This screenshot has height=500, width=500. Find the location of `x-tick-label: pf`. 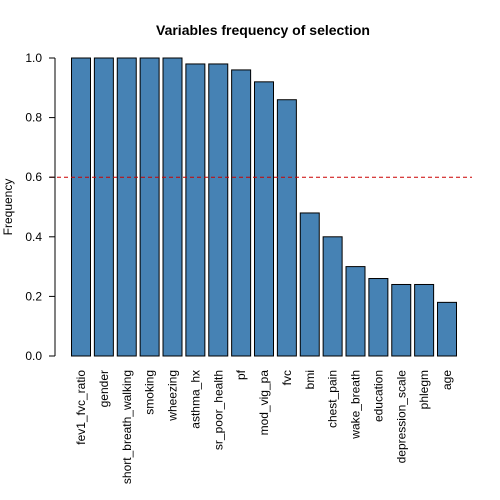

x-tick-label: pf is located at coordinates (241, 374).